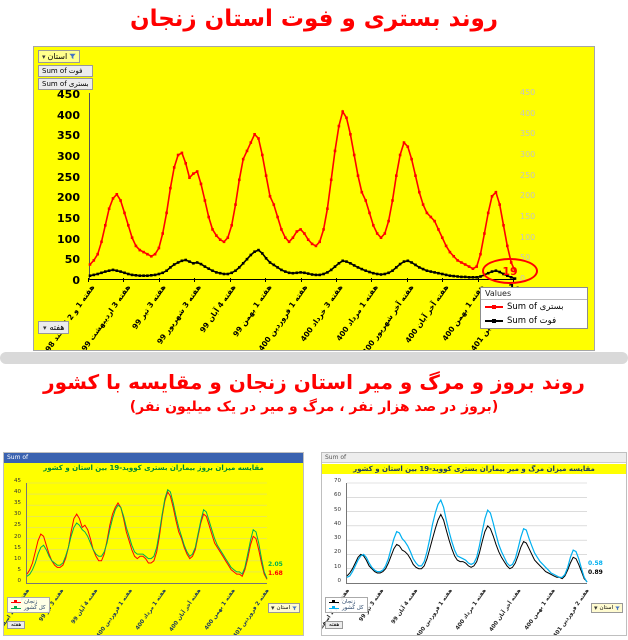 The image size is (628, 640). I want to click on legend-item-label: زنجان, so click(31, 602).